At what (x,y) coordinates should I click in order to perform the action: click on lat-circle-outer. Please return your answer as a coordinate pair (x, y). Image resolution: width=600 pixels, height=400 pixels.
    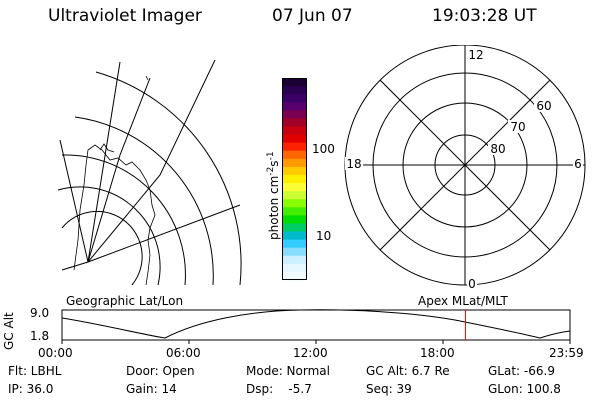
    Looking at the image, I should click on (168, 178).